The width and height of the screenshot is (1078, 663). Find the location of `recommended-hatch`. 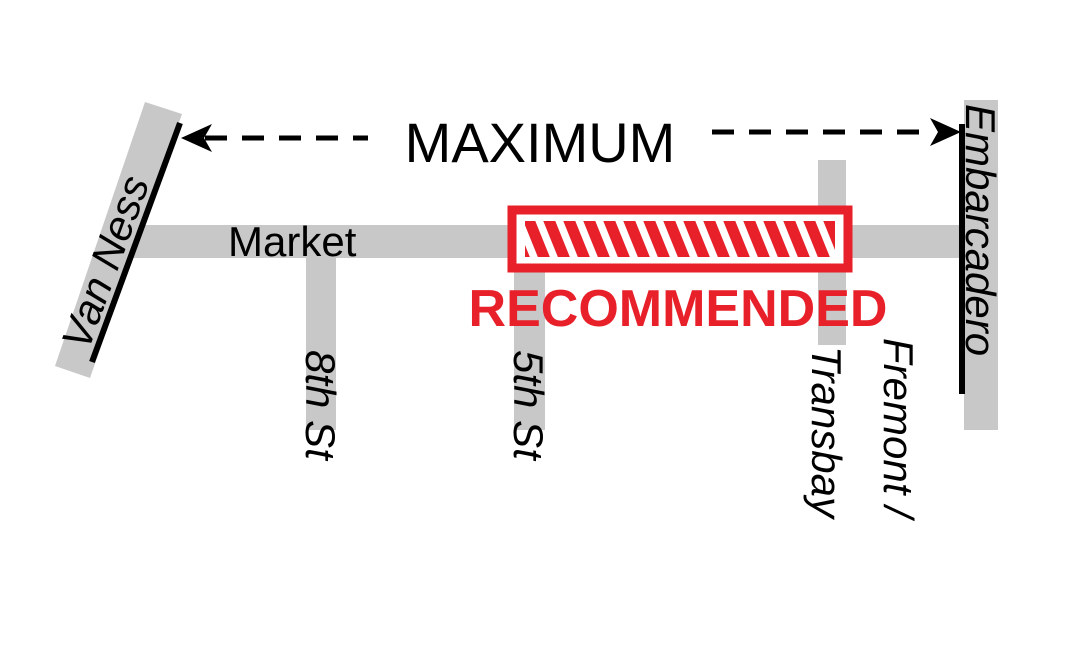

recommended-hatch is located at coordinates (680, 239).